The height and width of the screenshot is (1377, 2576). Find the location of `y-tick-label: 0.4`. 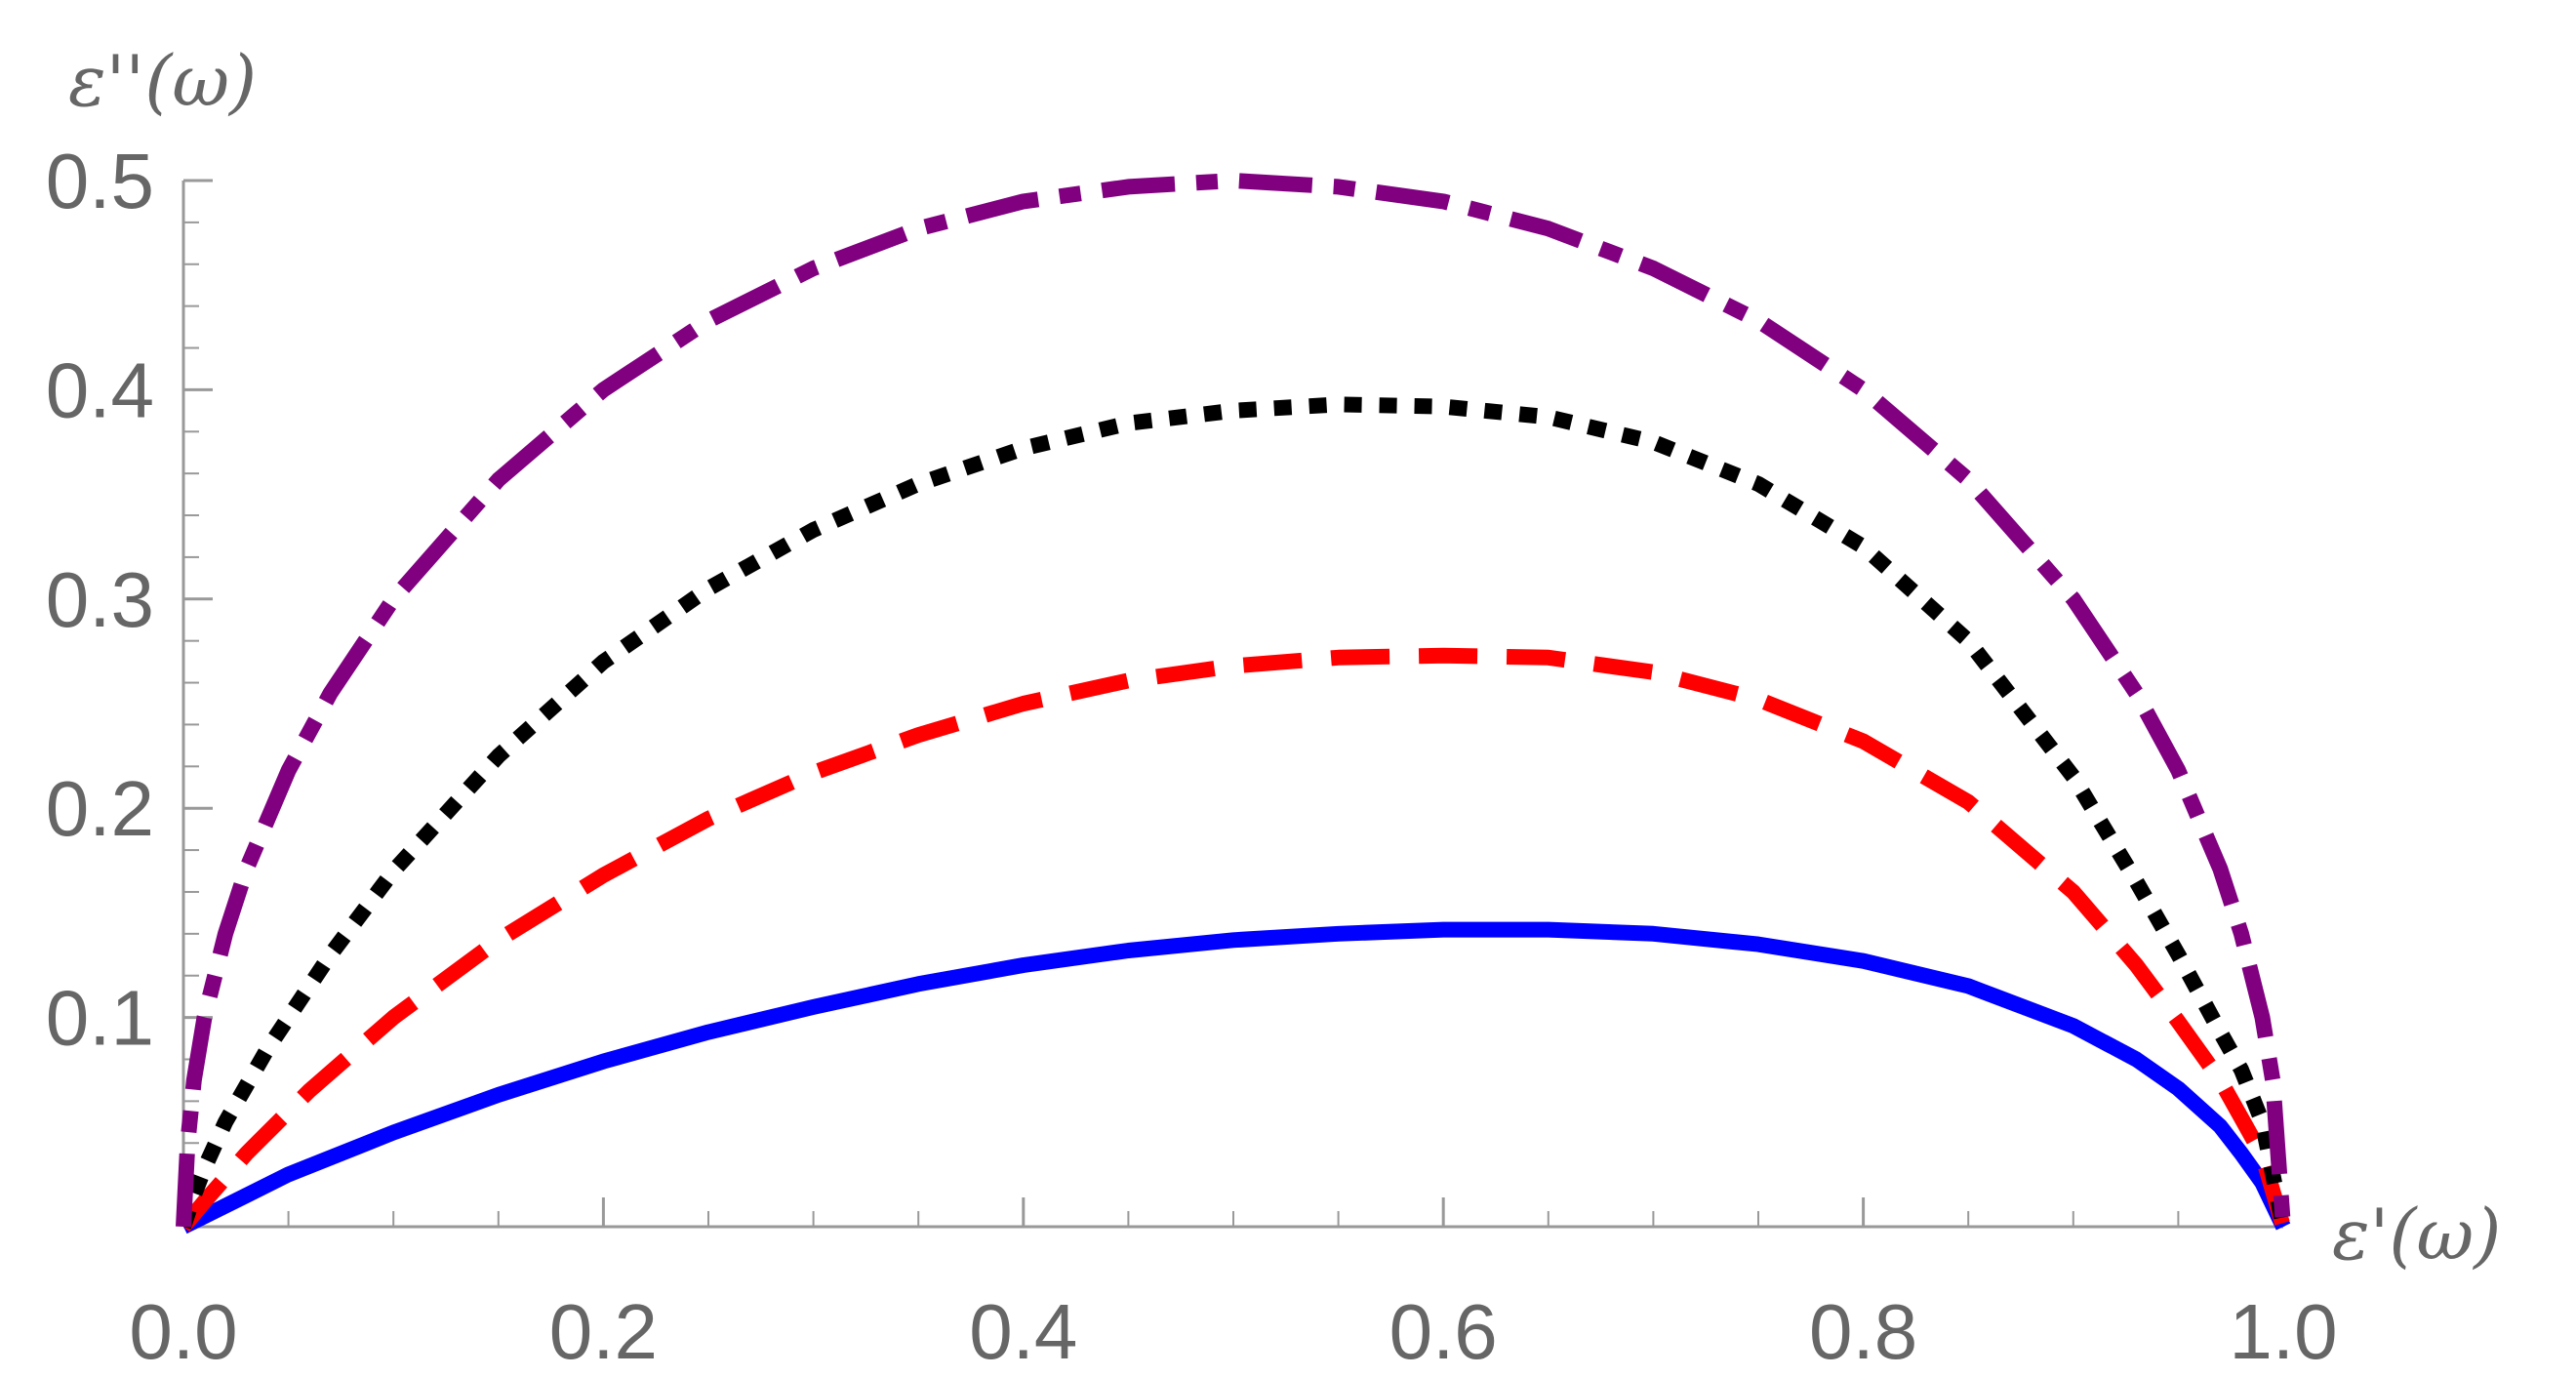

y-tick-label: 0.4 is located at coordinates (100, 390).